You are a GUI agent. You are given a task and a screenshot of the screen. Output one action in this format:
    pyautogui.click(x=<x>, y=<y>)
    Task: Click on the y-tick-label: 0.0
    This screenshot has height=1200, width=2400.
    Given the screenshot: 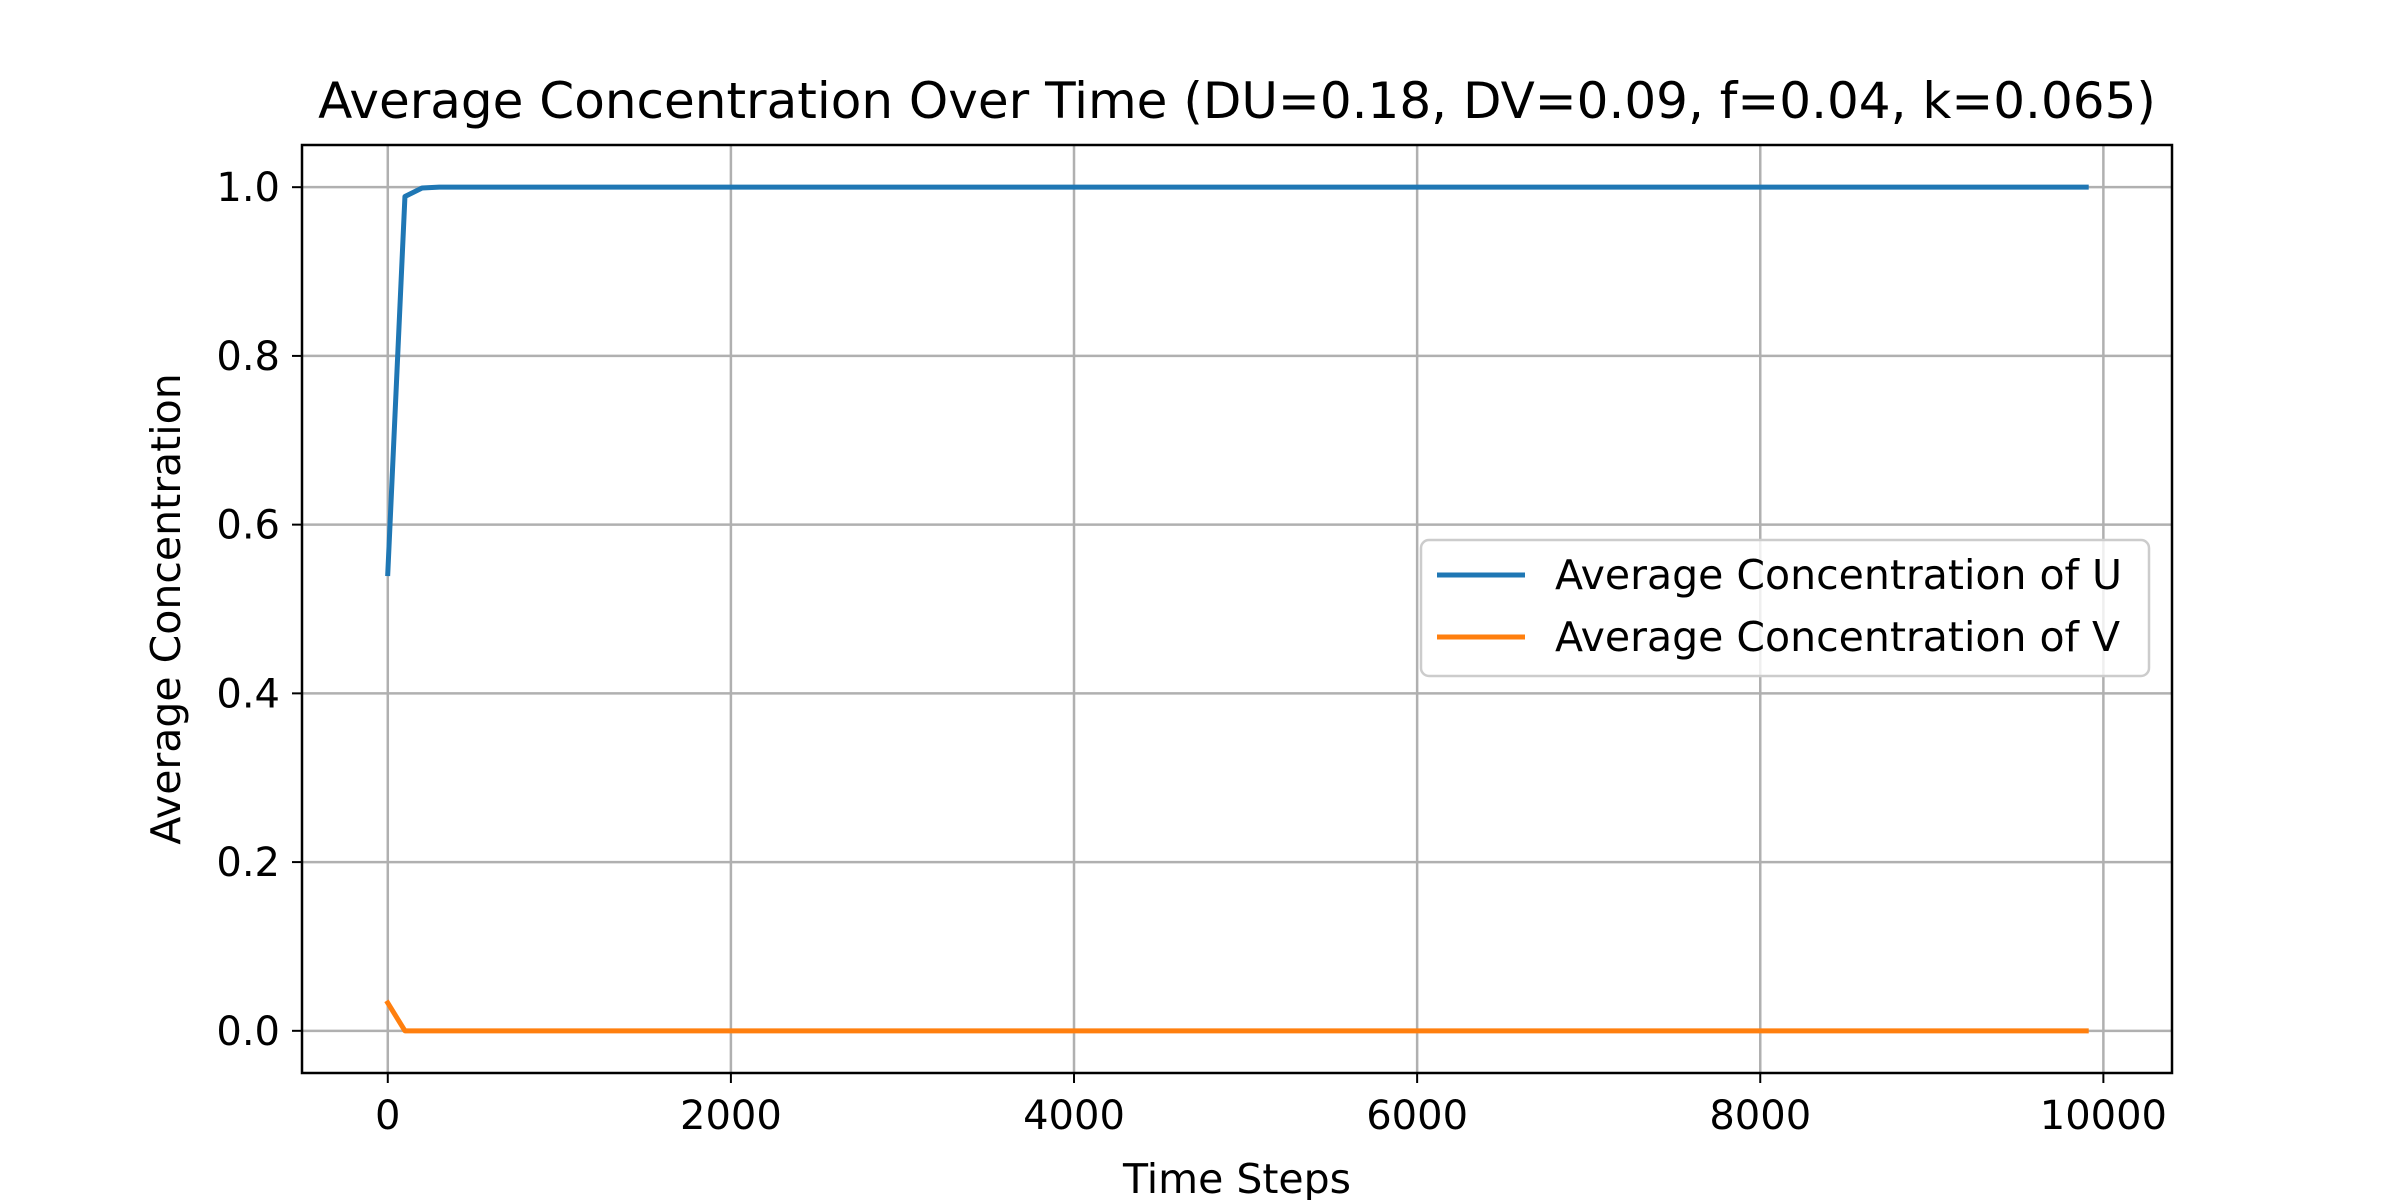 What is the action you would take?
    pyautogui.click(x=248, y=1032)
    